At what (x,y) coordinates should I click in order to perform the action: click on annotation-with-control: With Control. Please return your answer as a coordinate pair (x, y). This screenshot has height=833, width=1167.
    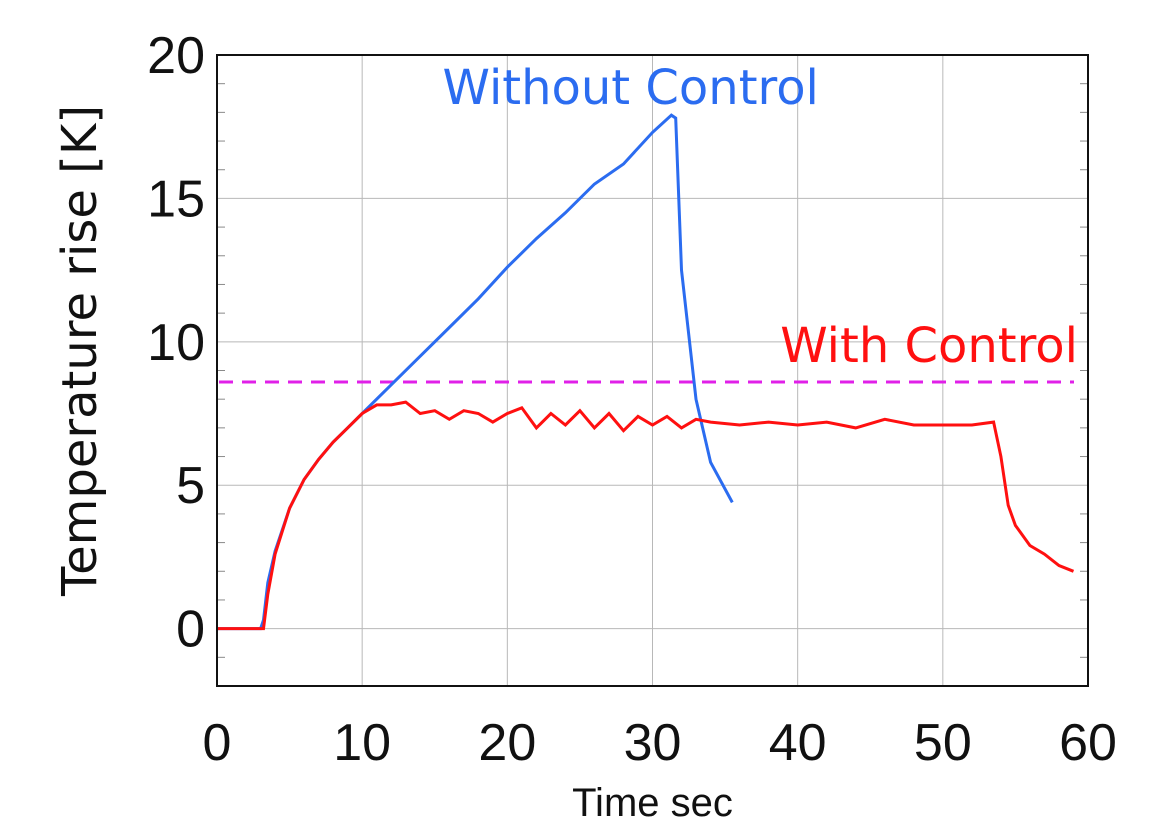
    Looking at the image, I should click on (929, 346).